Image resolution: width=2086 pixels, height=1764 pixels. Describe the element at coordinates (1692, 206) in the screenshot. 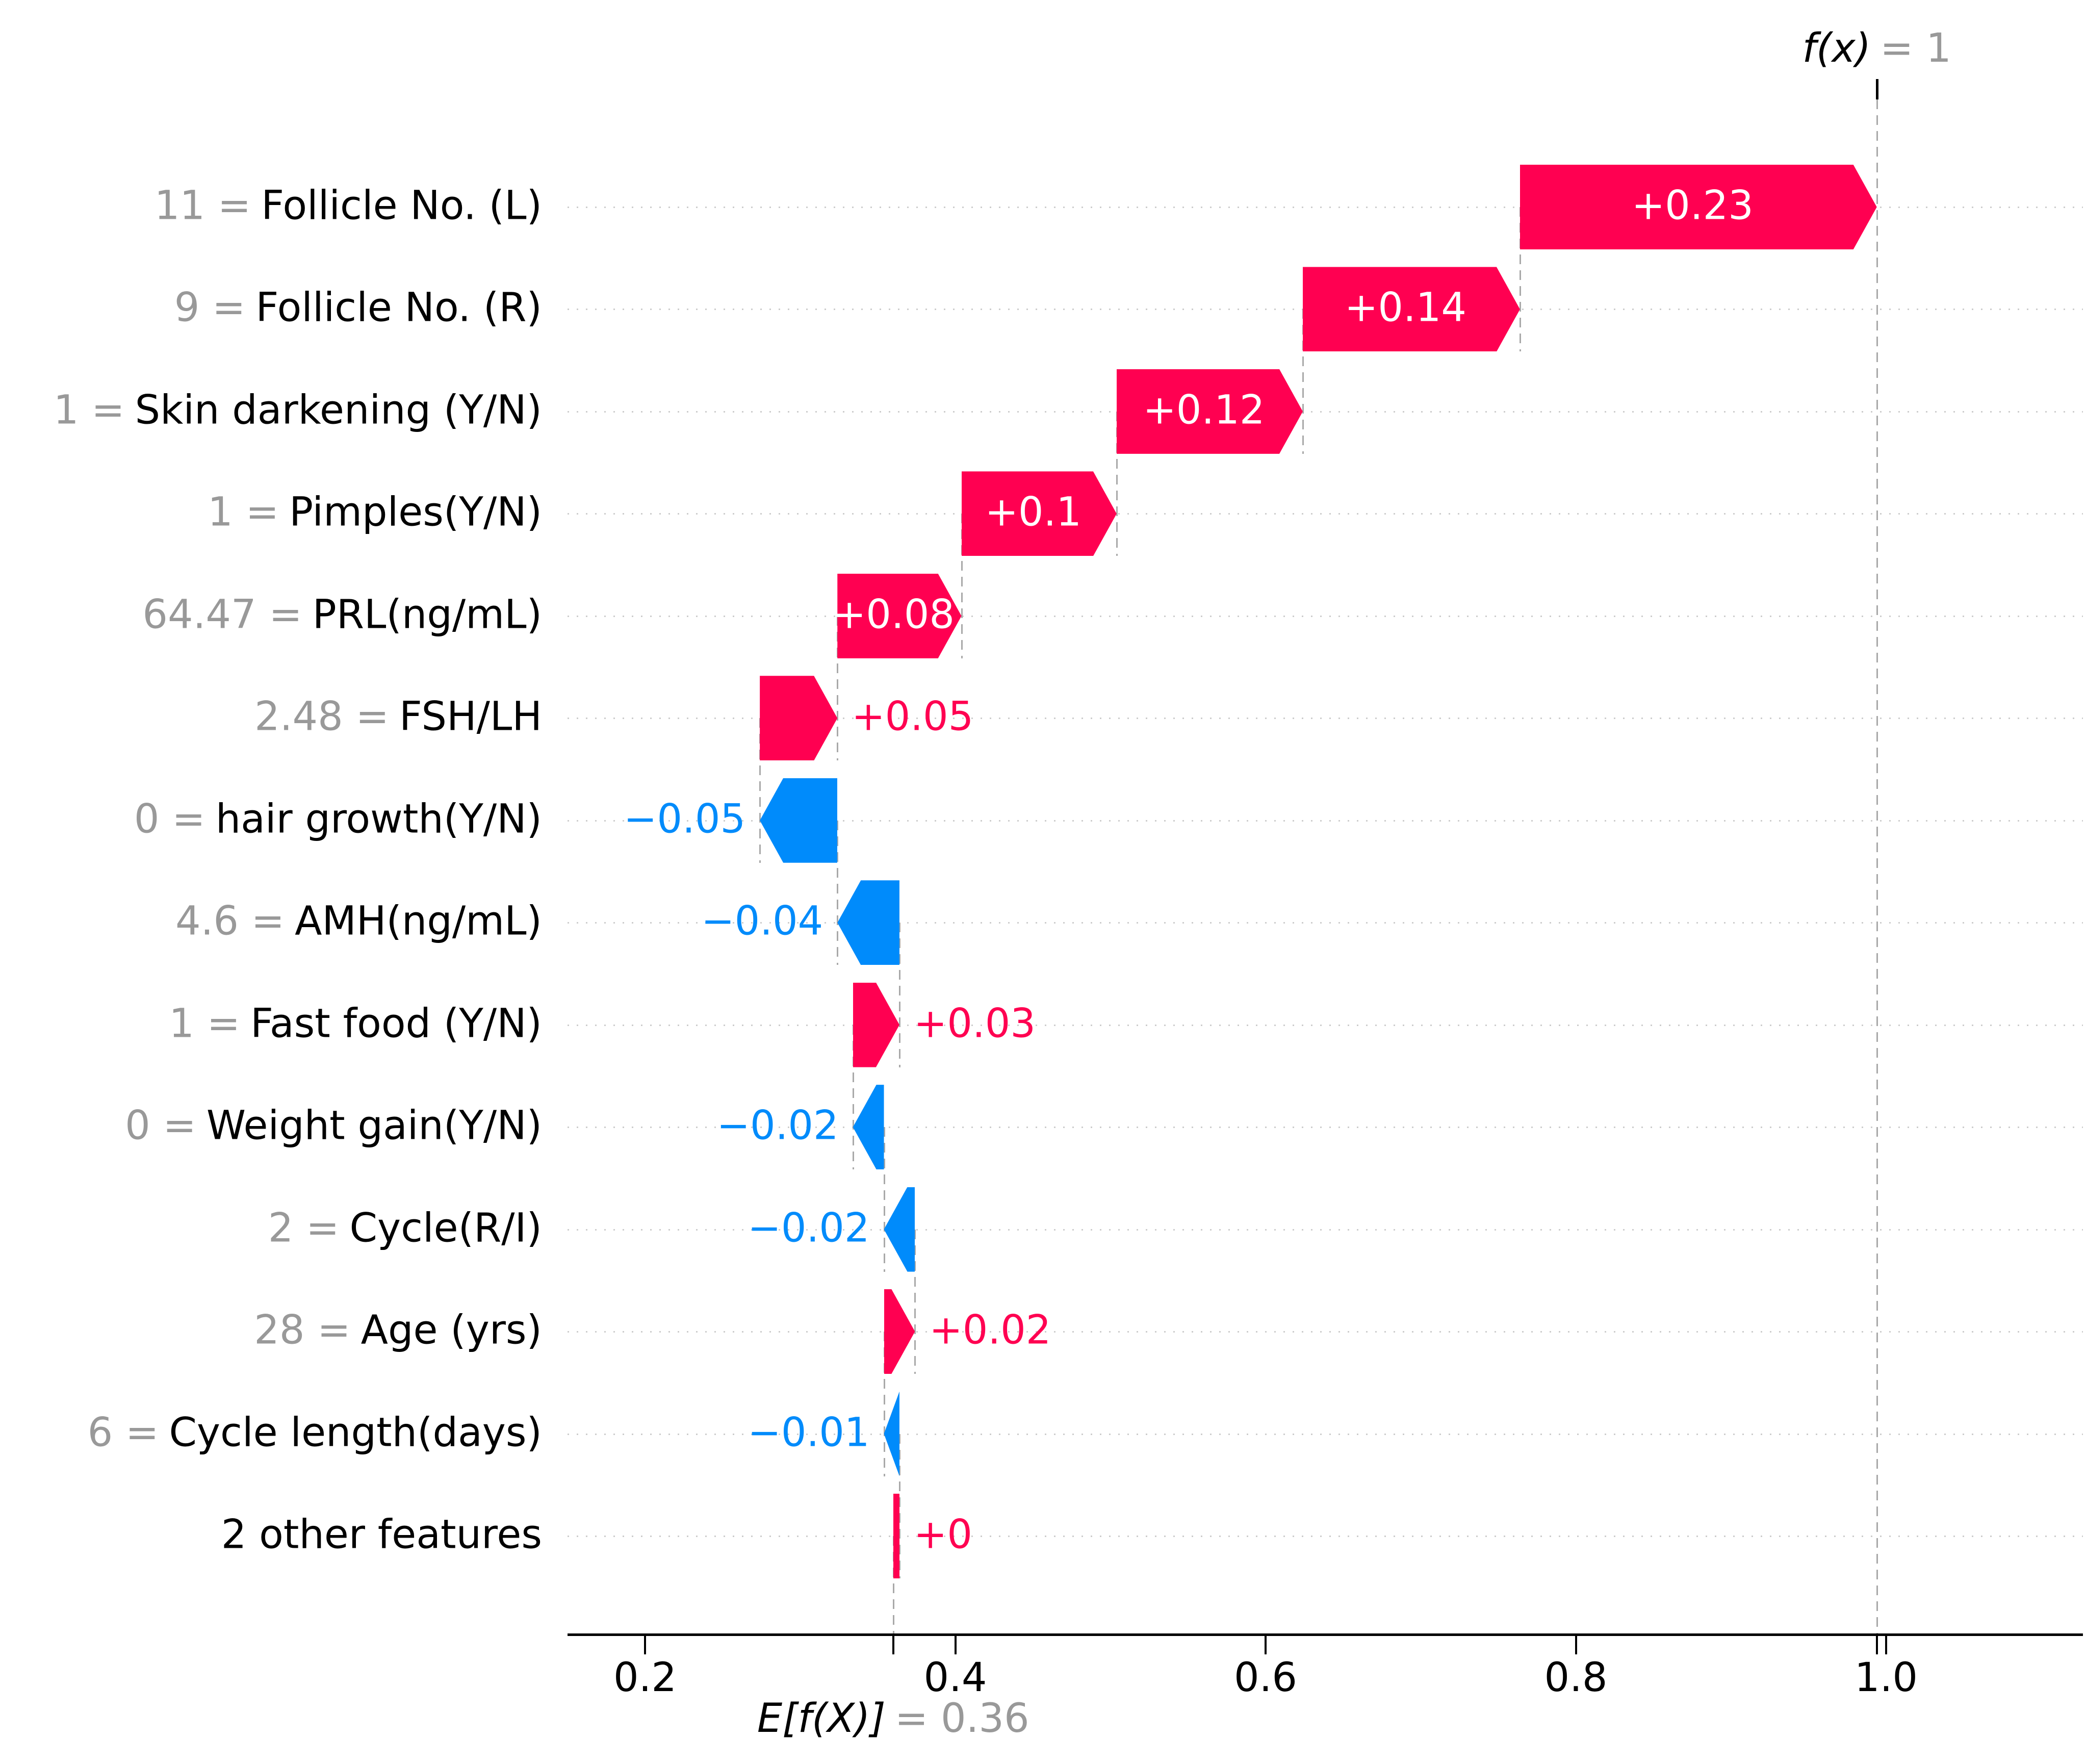

I see `bar-value-label: +0.23` at that location.